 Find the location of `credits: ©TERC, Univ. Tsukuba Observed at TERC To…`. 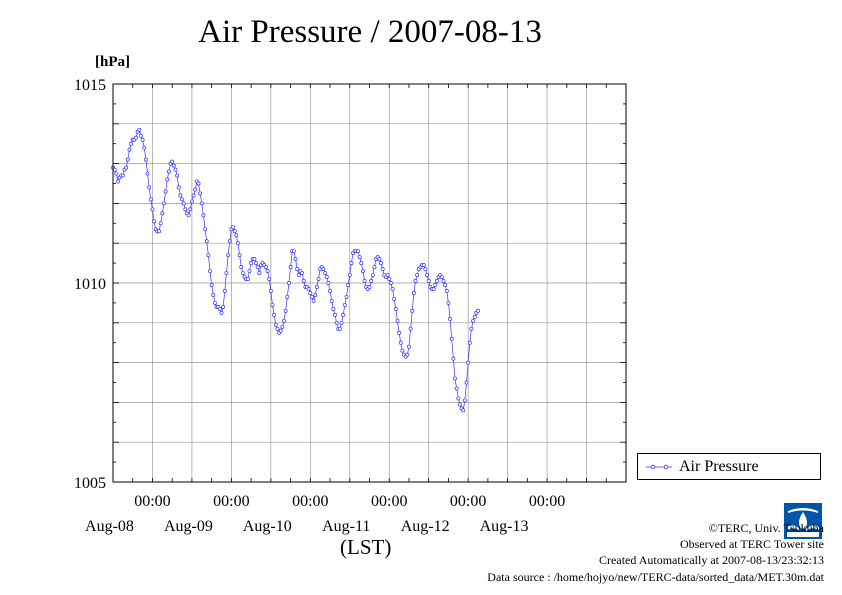

credits: ©TERC, Univ. Tsukuba Observed at TERC To… is located at coordinates (655, 552).